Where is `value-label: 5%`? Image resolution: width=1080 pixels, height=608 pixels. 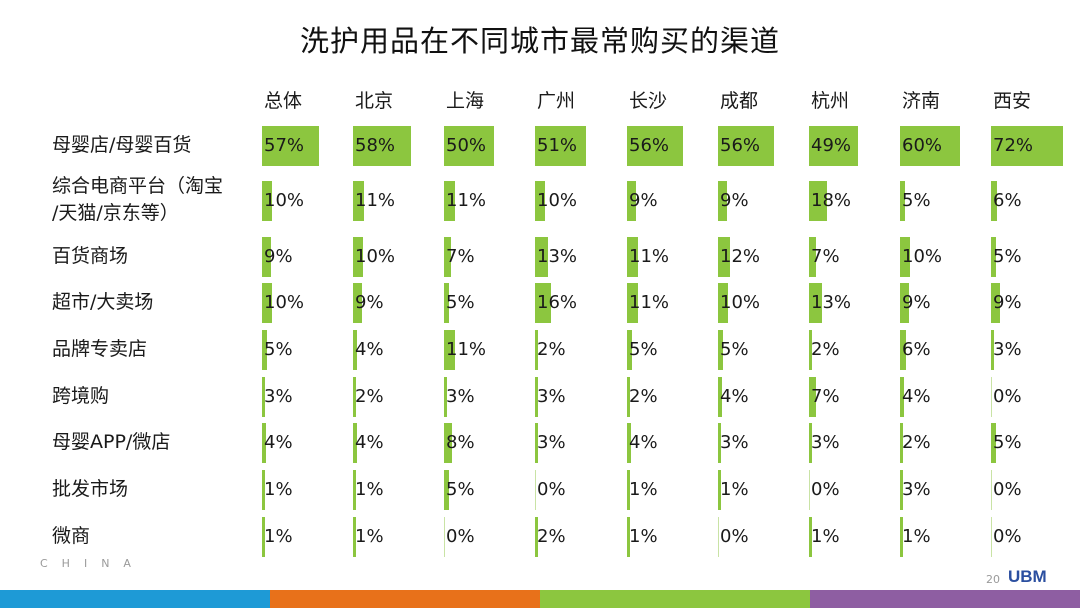
value-label: 5% is located at coordinates (278, 349).